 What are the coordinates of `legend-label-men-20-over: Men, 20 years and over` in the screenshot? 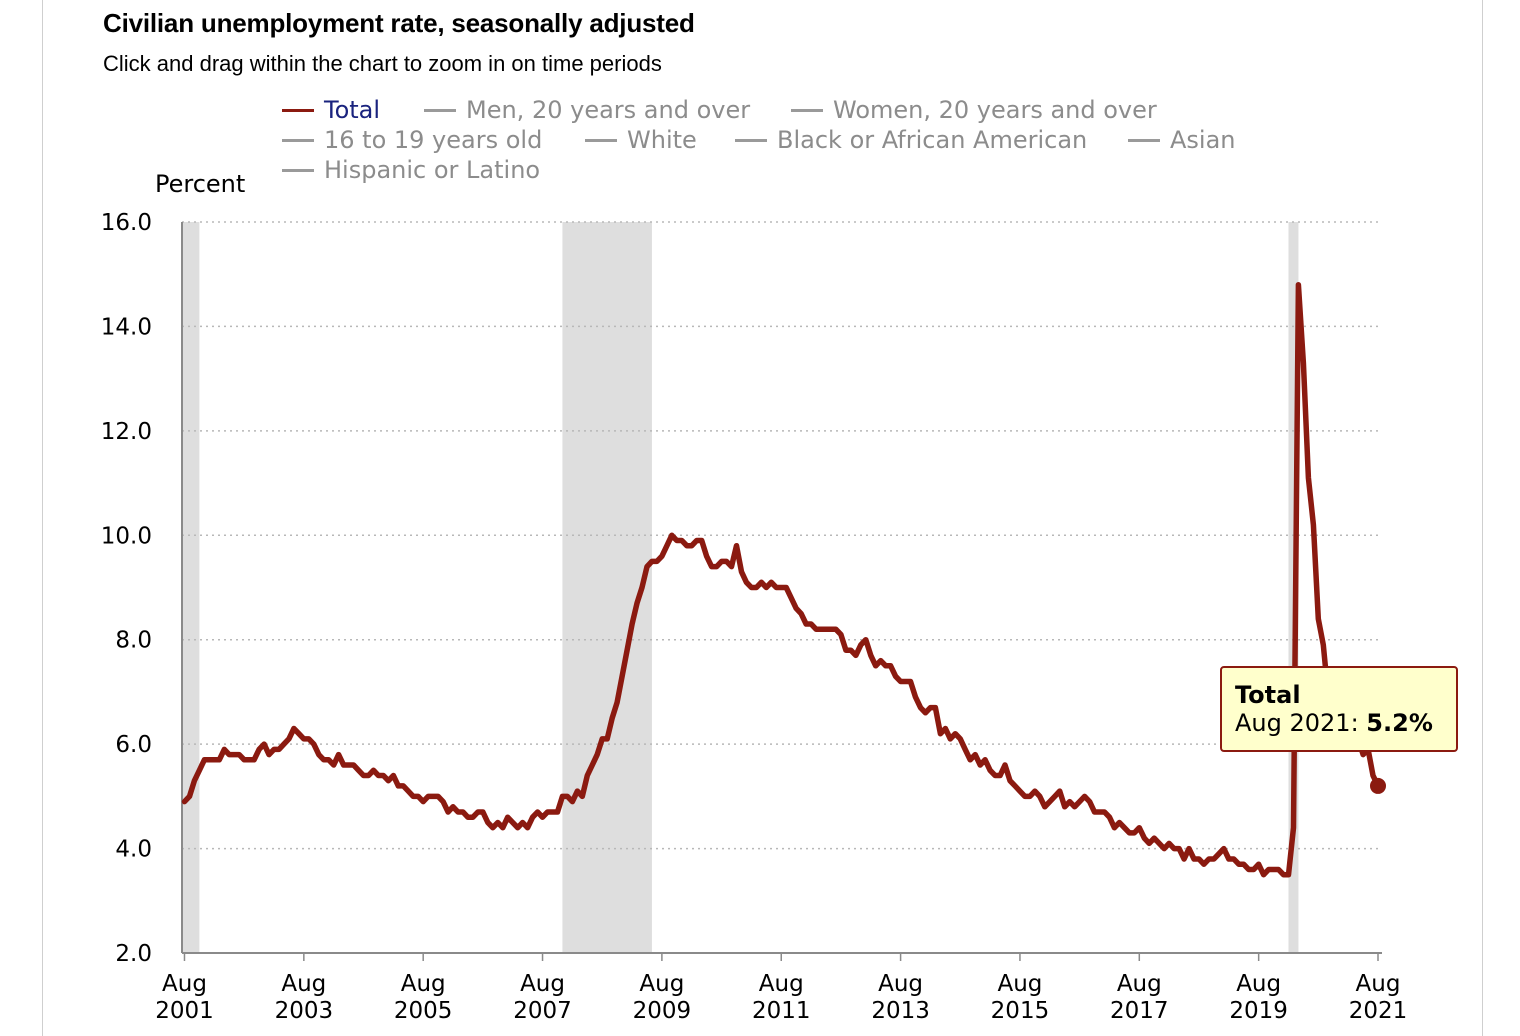 It's located at (608, 110).